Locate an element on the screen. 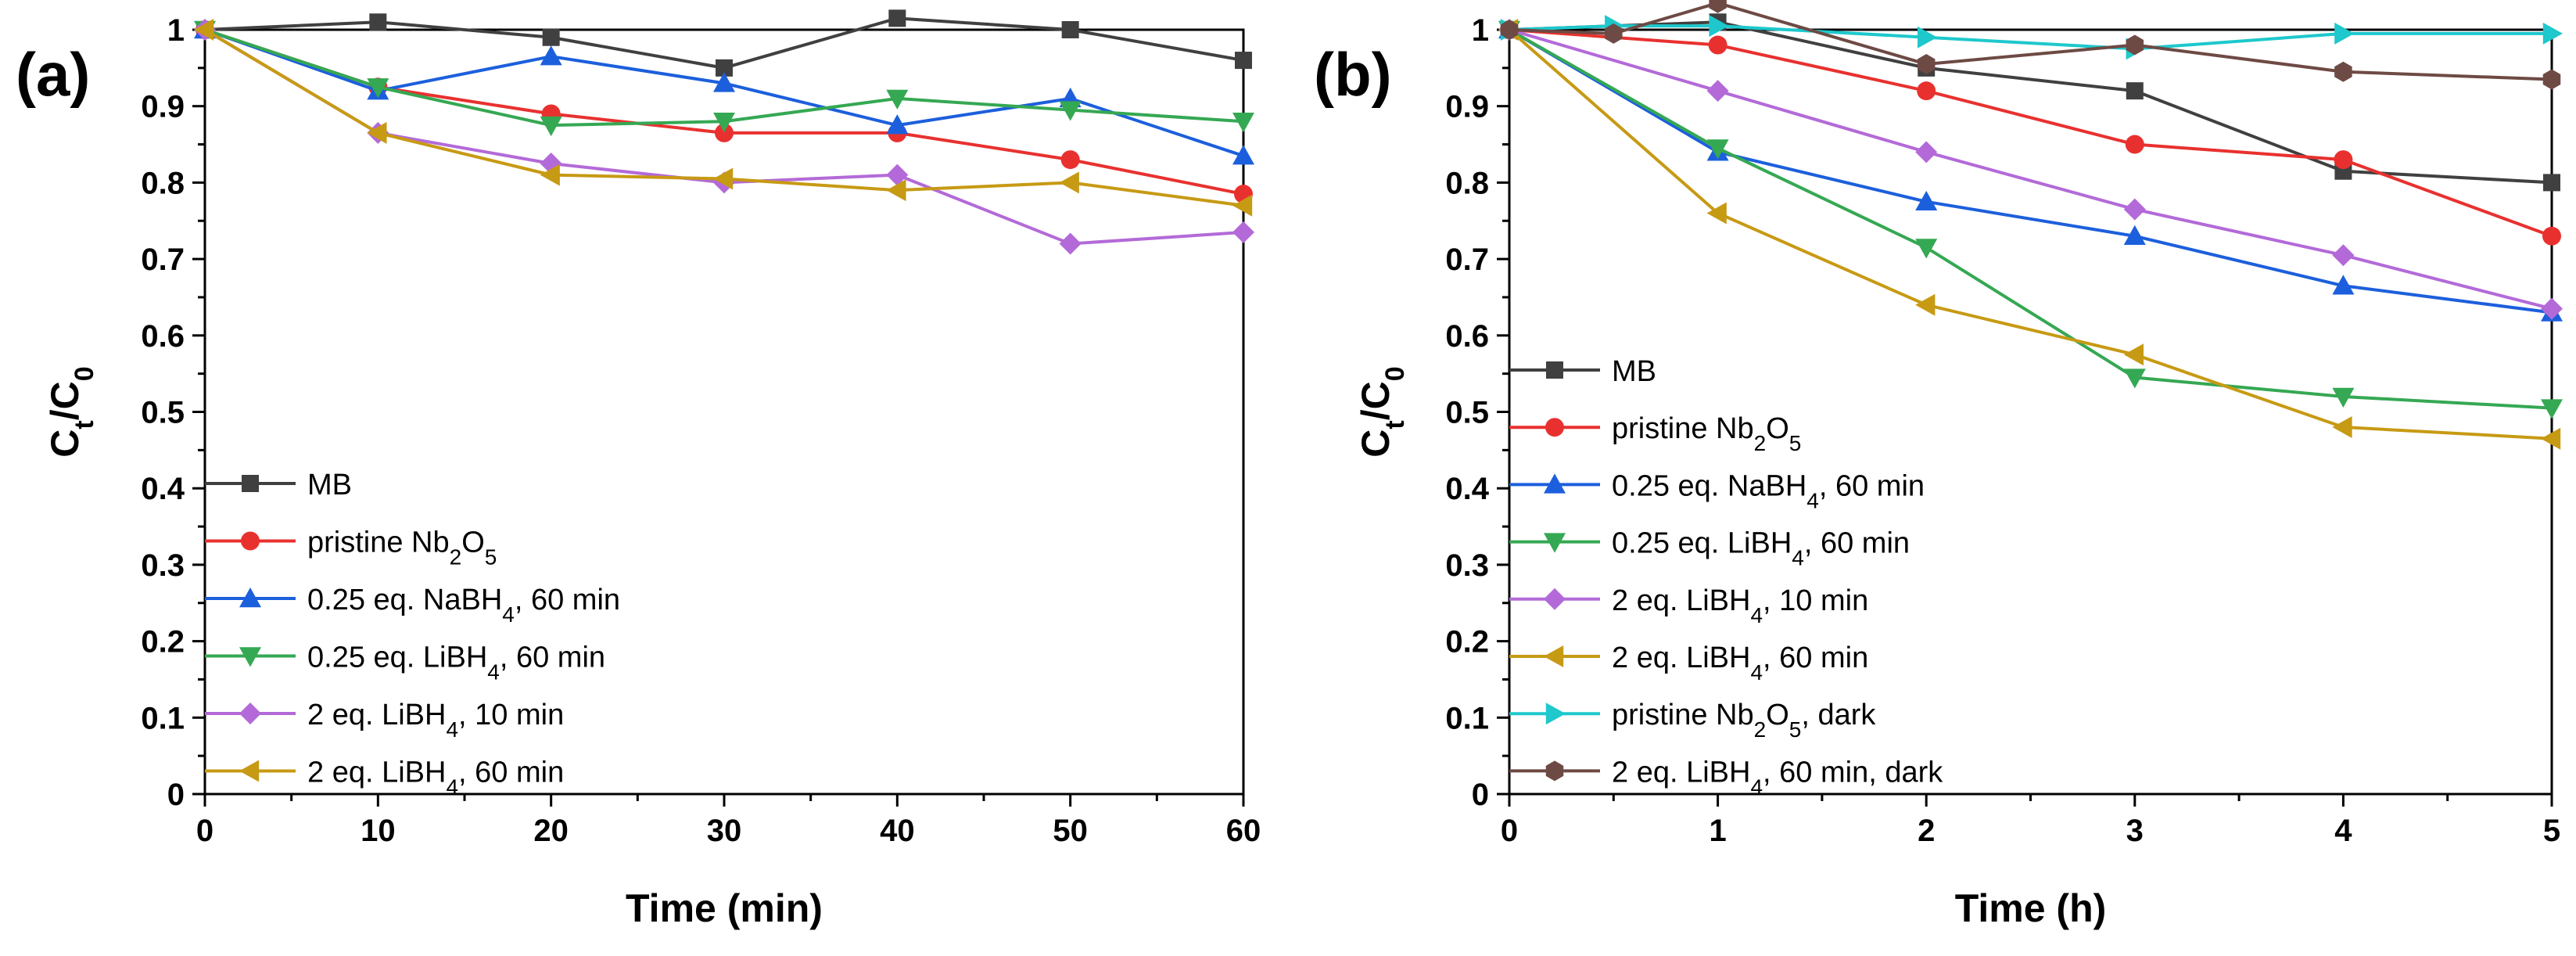 The image size is (2576, 956). panel-label: (b) is located at coordinates (1353, 74).